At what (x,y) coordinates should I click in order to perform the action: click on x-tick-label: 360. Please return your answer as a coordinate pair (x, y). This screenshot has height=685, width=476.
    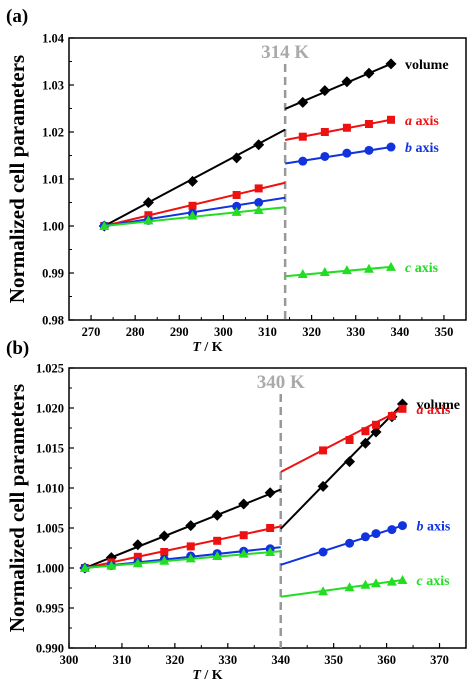
    Looking at the image, I should click on (386, 660).